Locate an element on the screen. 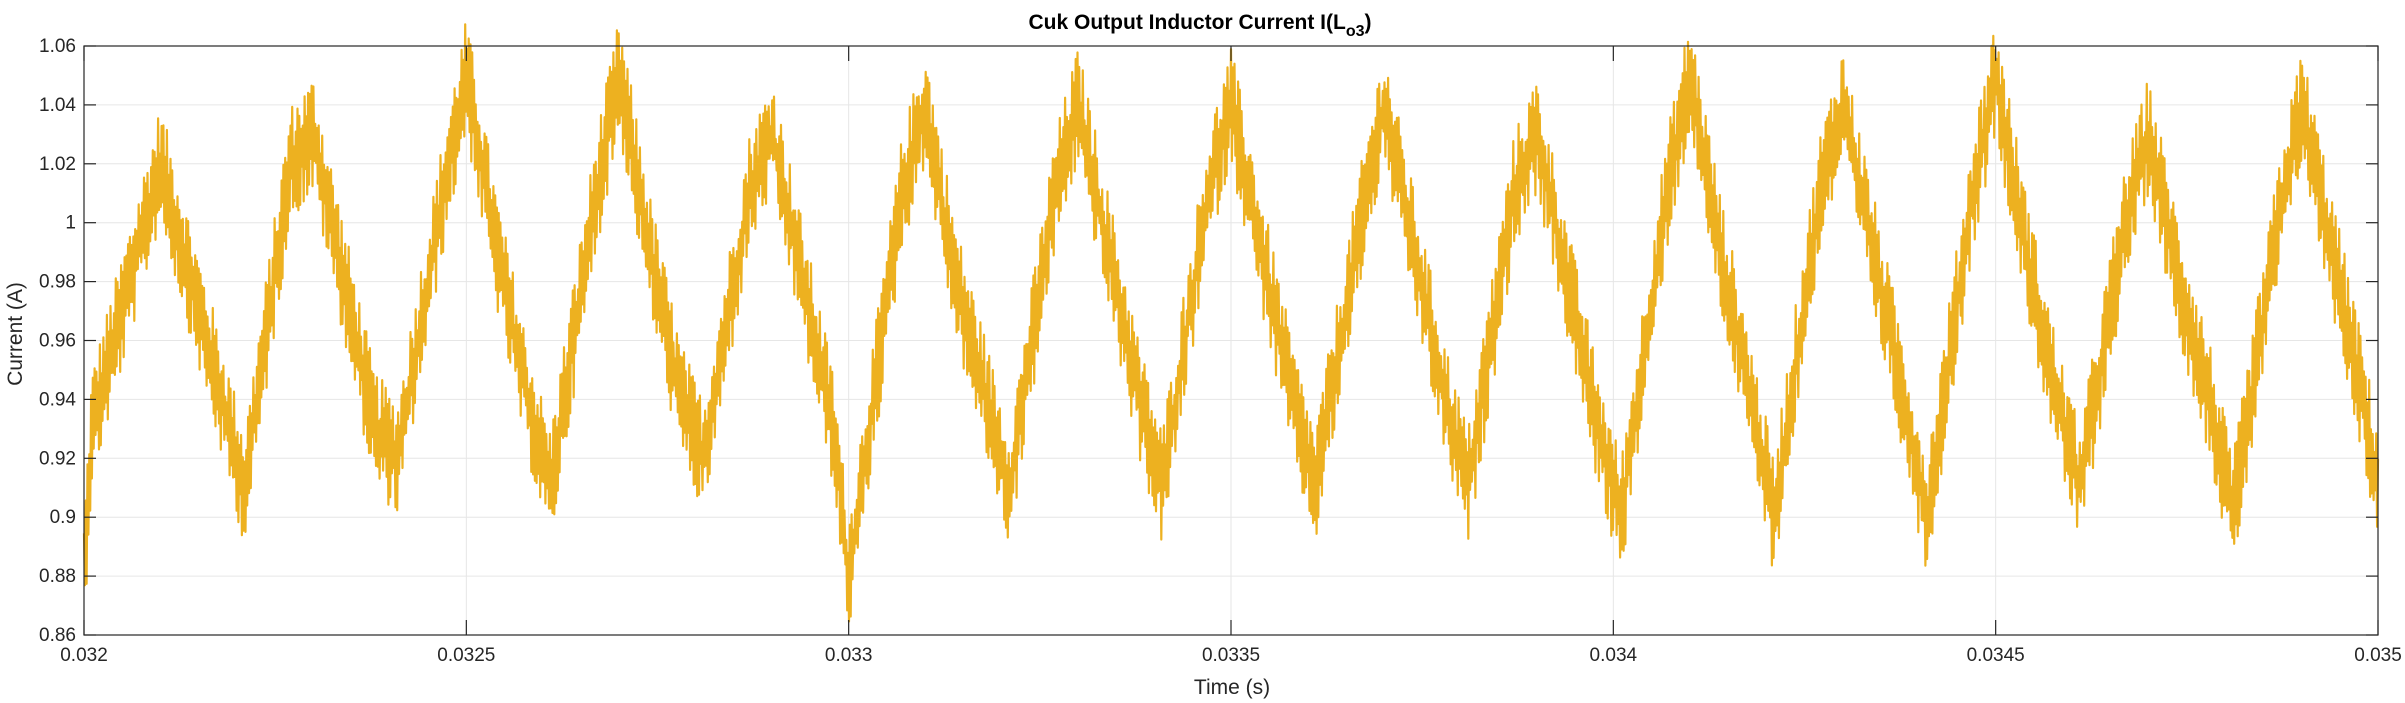  y-axis-label: Current (A) is located at coordinates (15, 334).